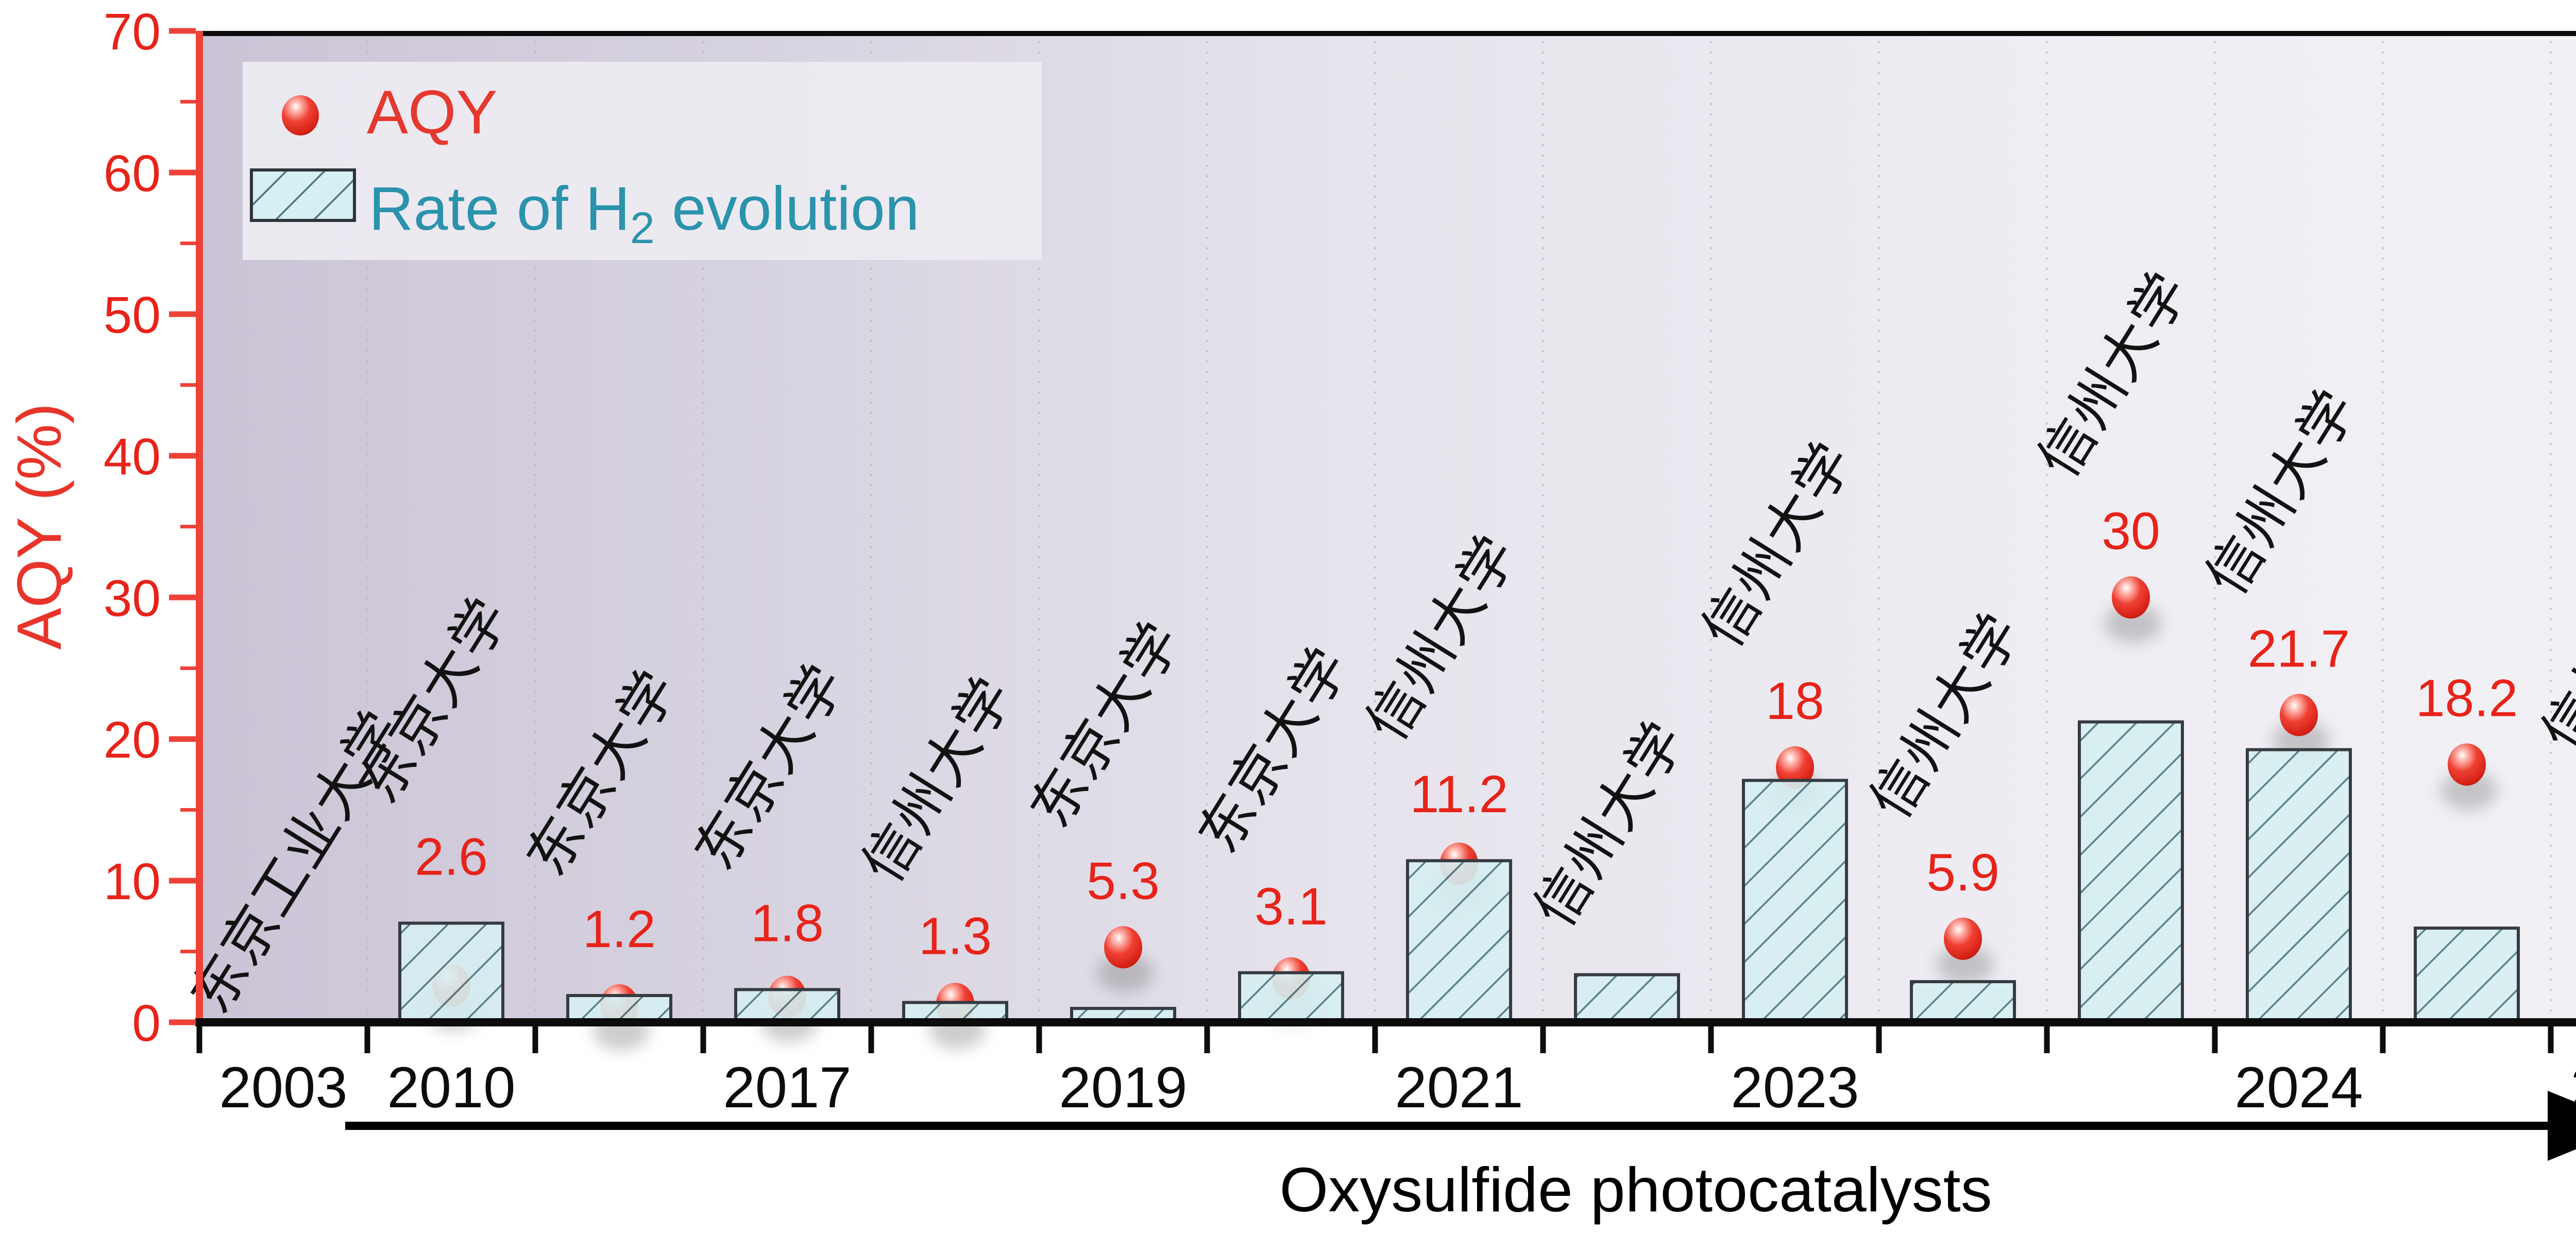 This screenshot has height=1235, width=2576. I want to click on x-tick-label-year: 2003, so click(283, 1087).